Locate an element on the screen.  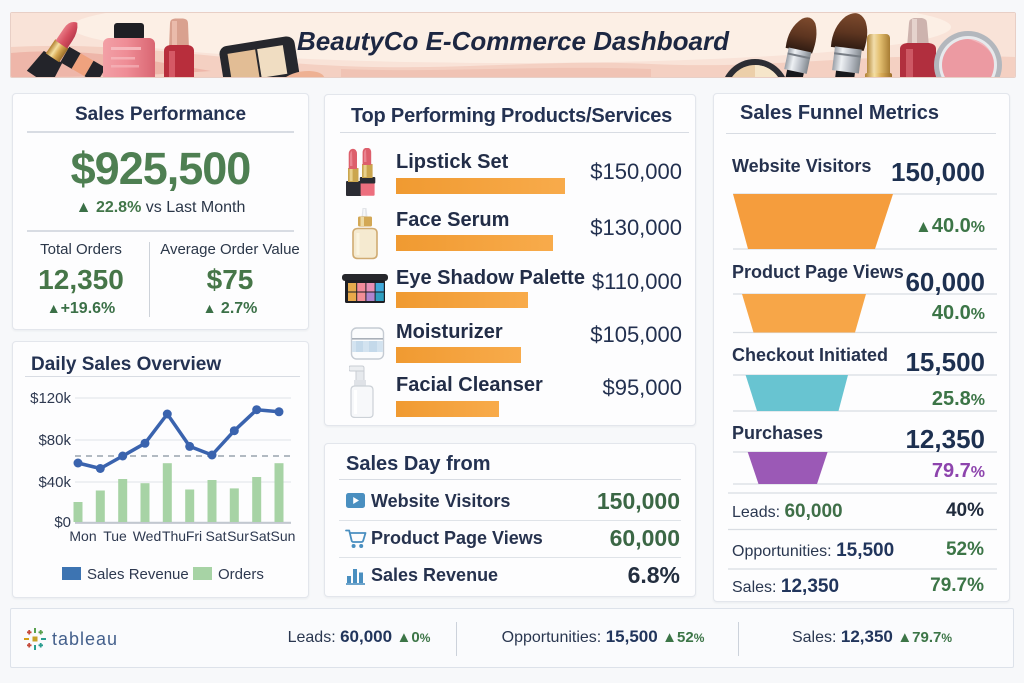
svg-text: $80k is located at coordinates (54, 440).